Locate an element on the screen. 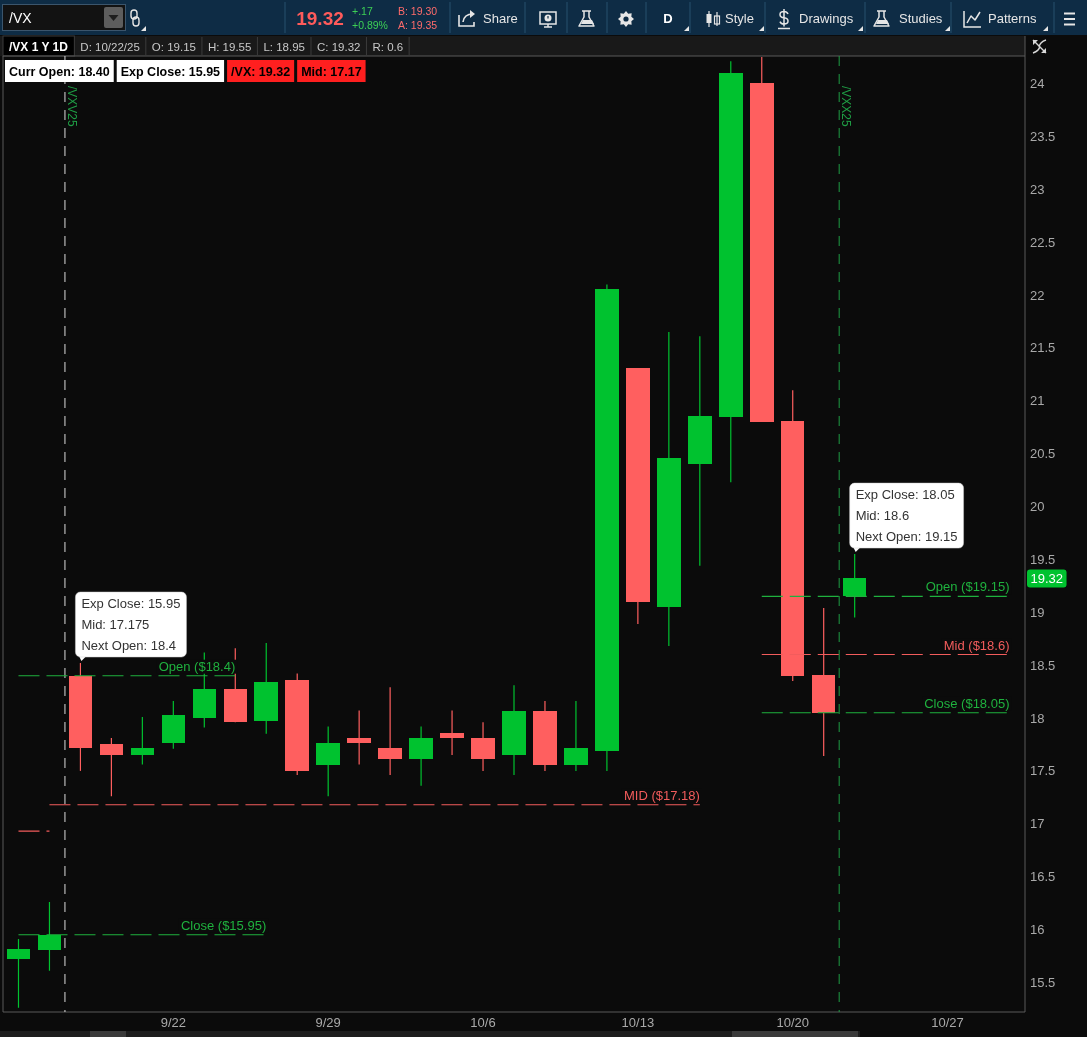 The height and width of the screenshot is (1037, 1087). text: O: 19.15 is located at coordinates (173, 46).